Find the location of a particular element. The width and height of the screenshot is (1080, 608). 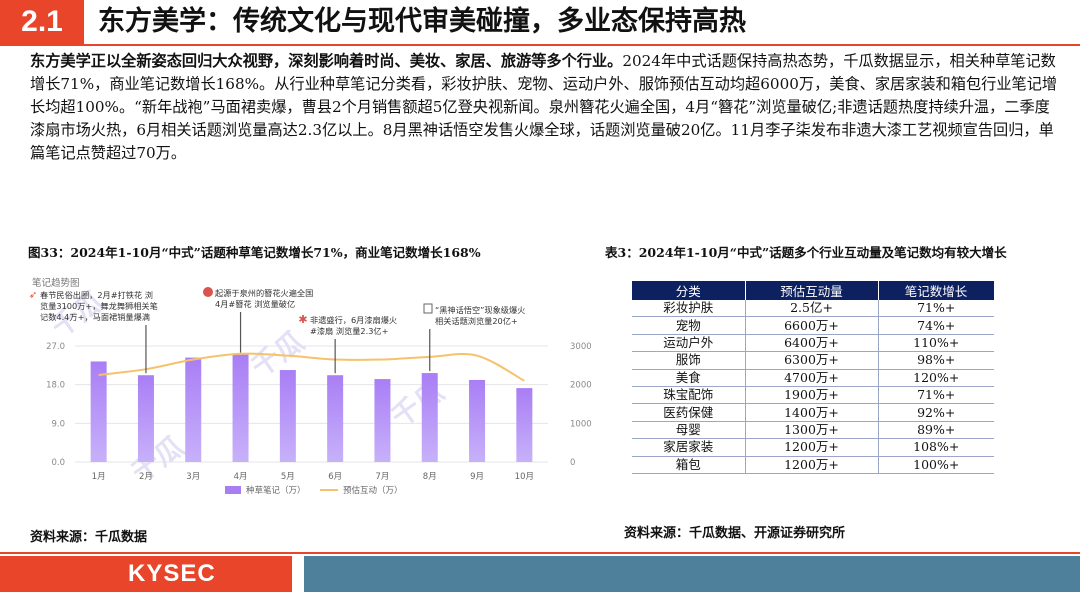

annotation-text: 相关话题浏览量20亿+ is located at coordinates (476, 321).